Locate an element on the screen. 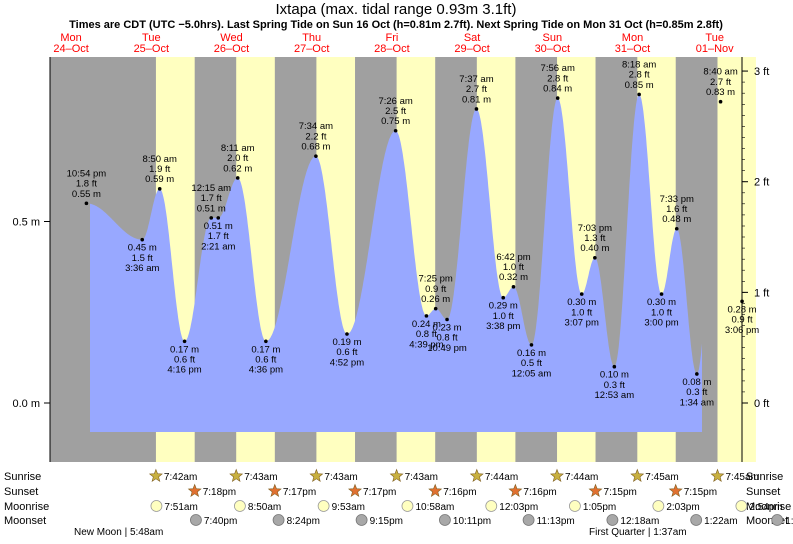 Image resolution: width=793 pixels, height=544 pixels. low-tide-label: 0.51 m is located at coordinates (218, 226).